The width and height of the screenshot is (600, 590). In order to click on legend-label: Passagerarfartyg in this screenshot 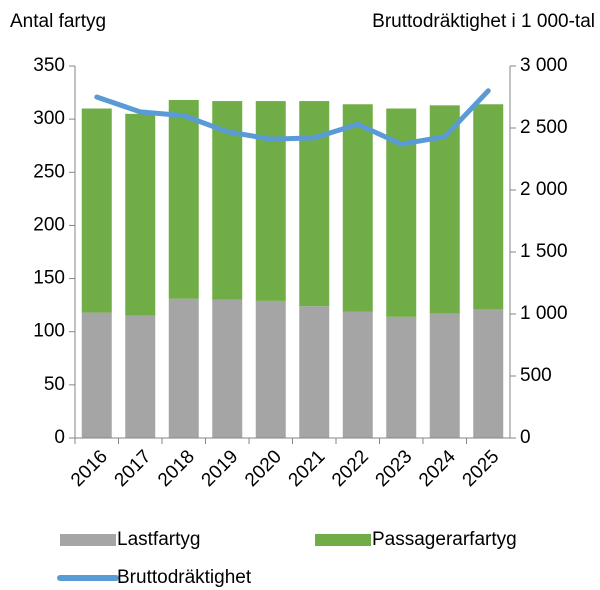, I will do `click(444, 539)`.